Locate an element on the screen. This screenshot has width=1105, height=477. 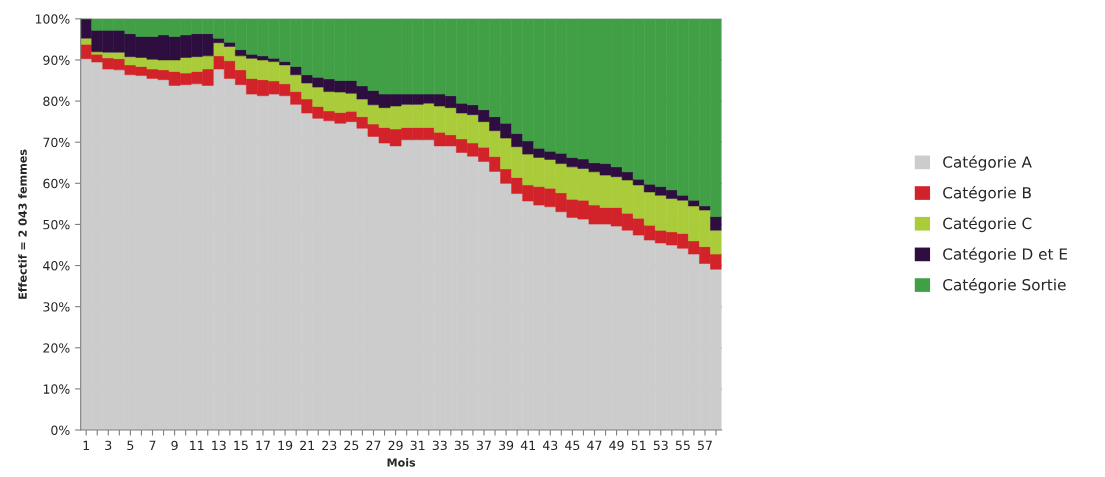
x-tick-label: 23 is located at coordinates (329, 445).